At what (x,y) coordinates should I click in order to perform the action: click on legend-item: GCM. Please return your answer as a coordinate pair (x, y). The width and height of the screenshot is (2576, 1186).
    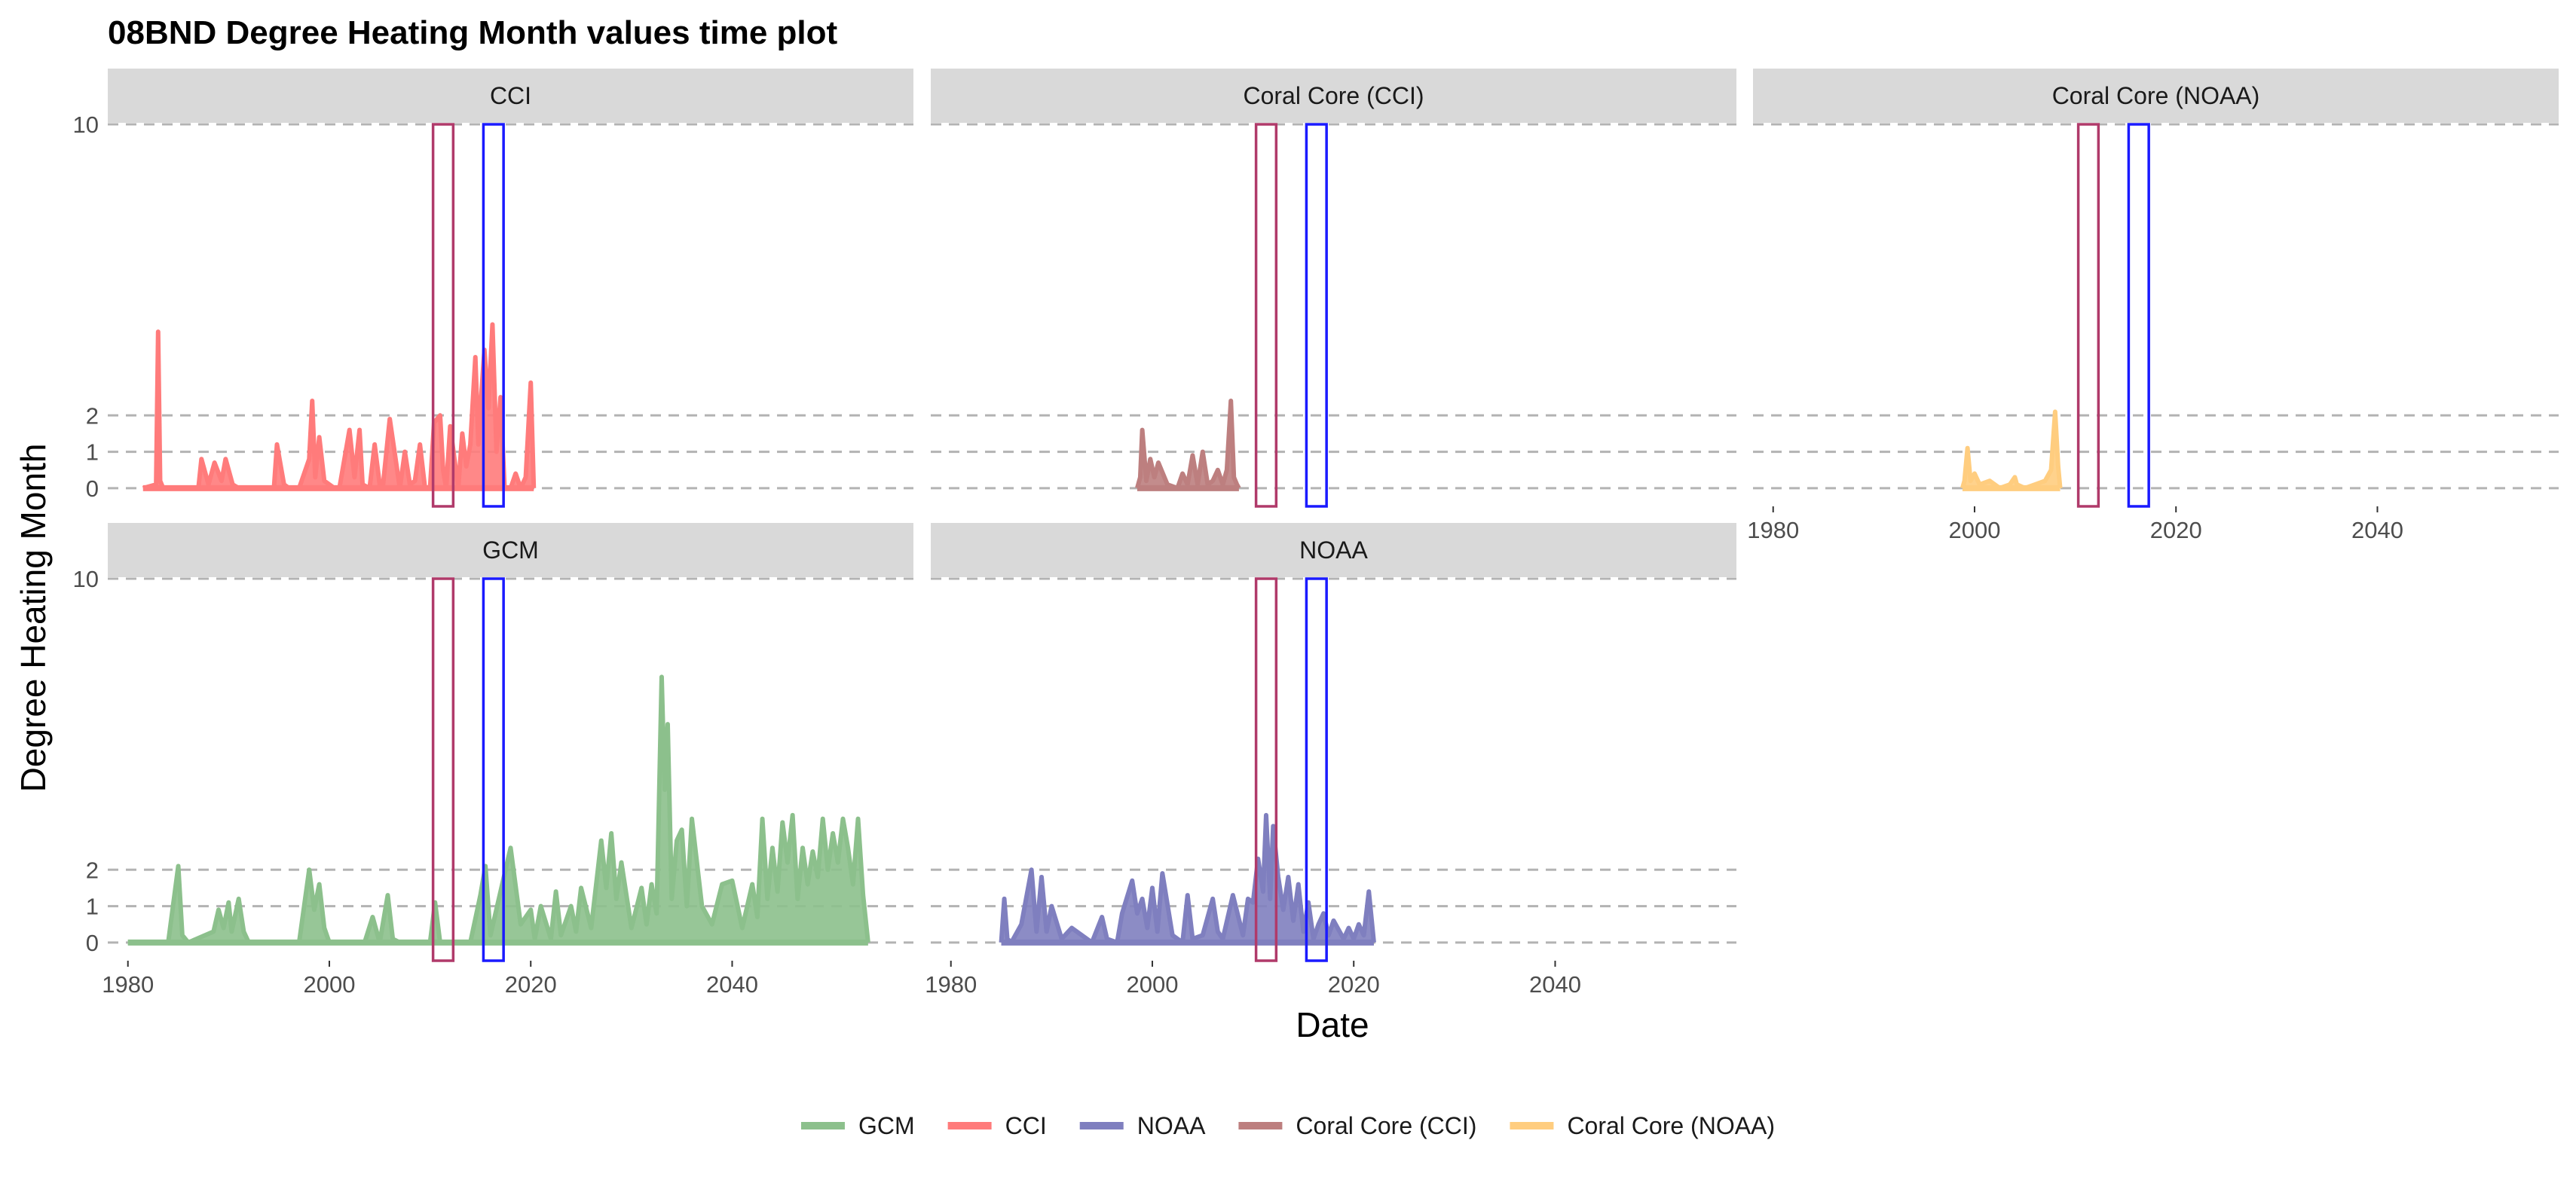
    Looking at the image, I should click on (857, 1125).